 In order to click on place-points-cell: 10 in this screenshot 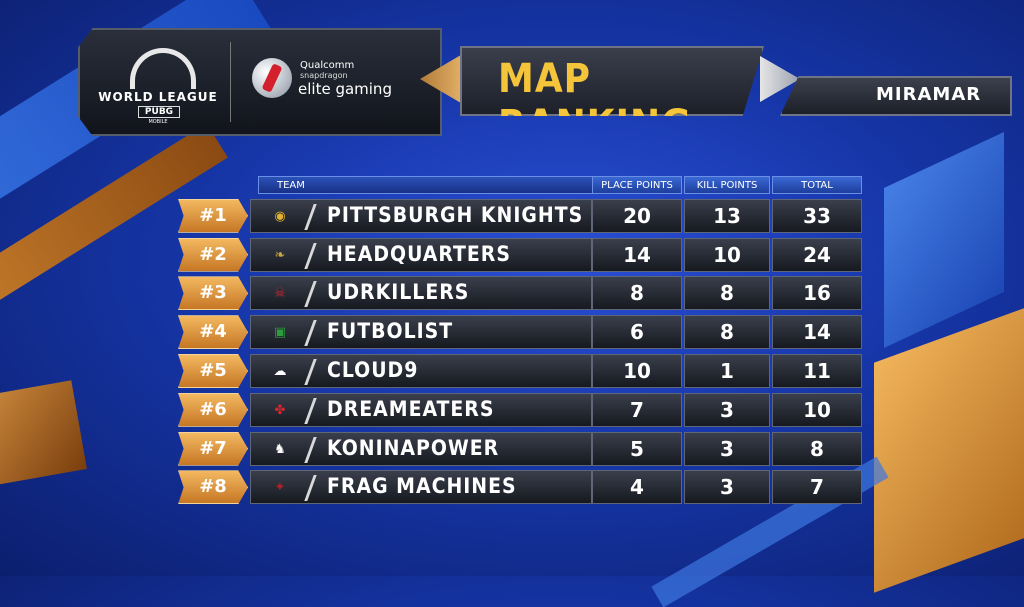, I will do `click(637, 370)`.